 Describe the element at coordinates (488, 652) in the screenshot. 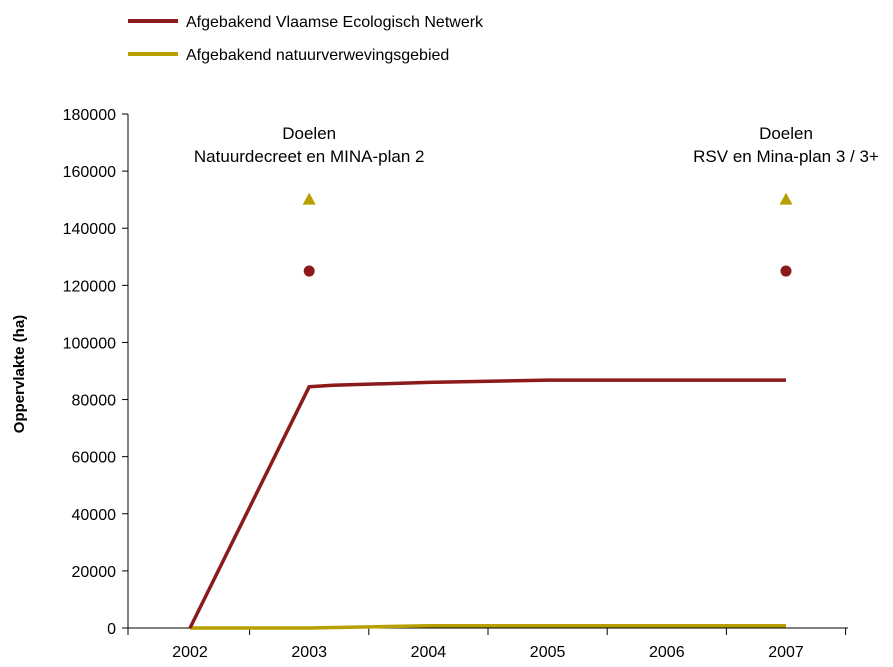

I see `x-tick-labels: 2002 2003 2004 2005 2006 2007` at that location.